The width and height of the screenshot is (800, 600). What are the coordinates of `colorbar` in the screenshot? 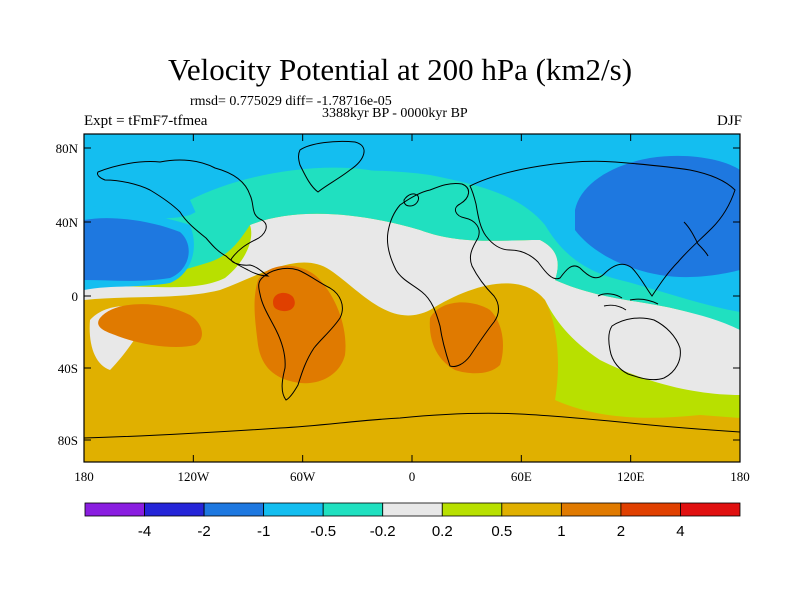 It's located at (412, 509).